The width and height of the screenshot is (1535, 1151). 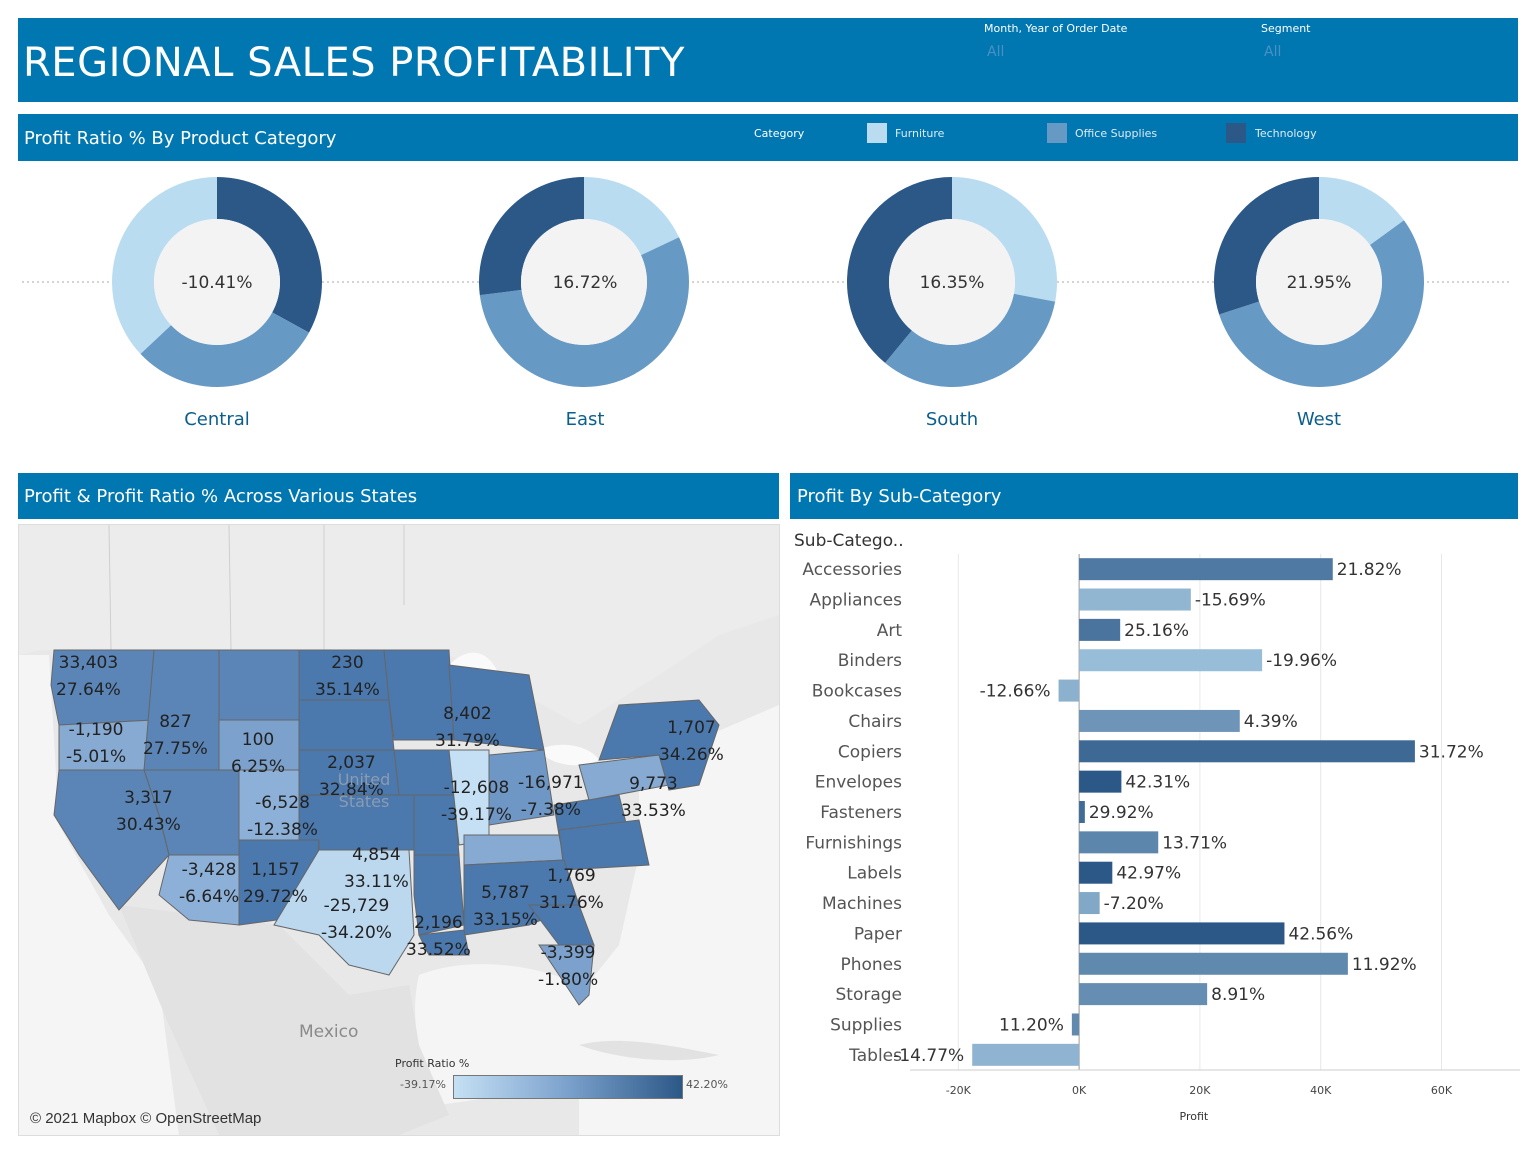 What do you see at coordinates (855, 601) in the screenshot?
I see `category-label: Appliances` at bounding box center [855, 601].